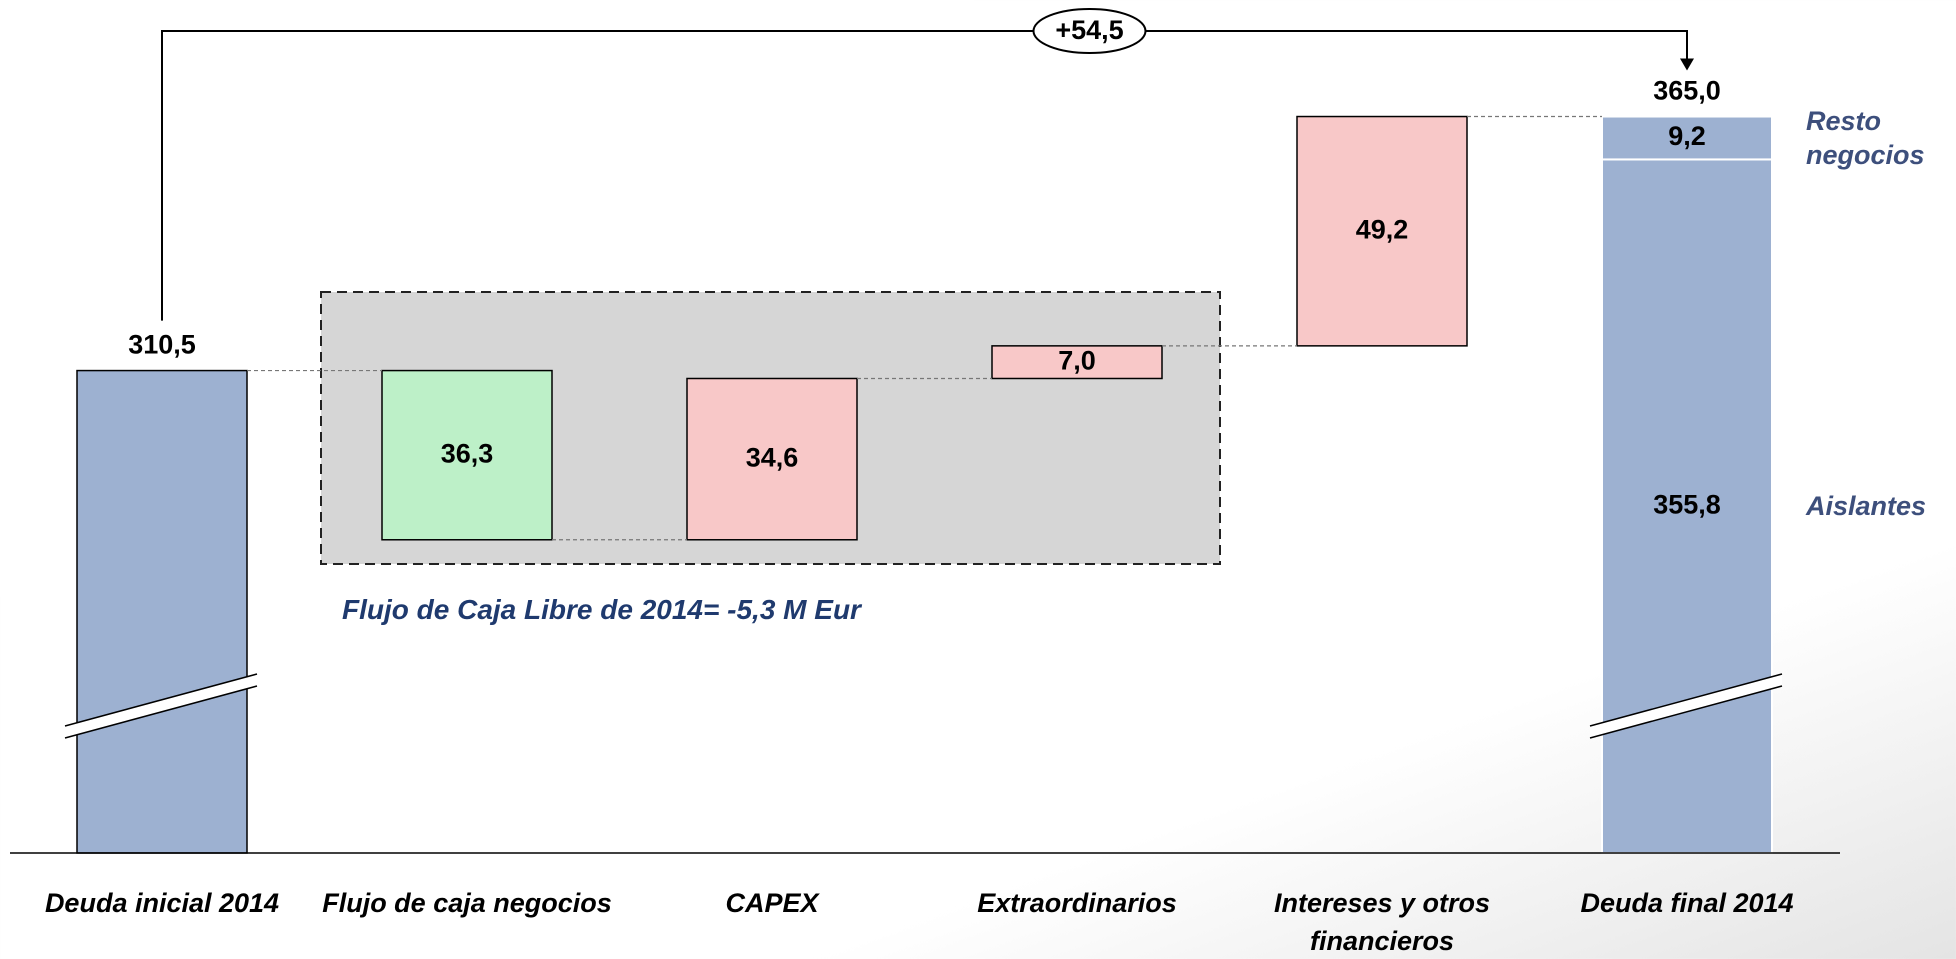  I want to click on segment-name: Aislantes, so click(1866, 506).